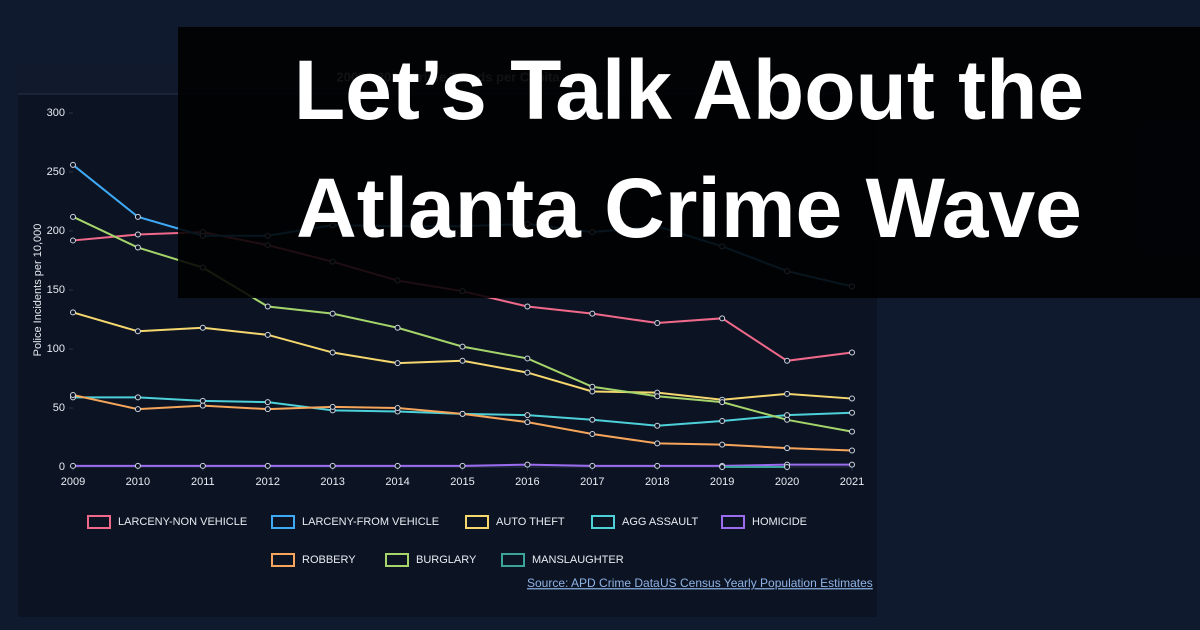 The image size is (1200, 630). What do you see at coordinates (38, 290) in the screenshot?
I see `y-axis-label: Police Incidents per 10,000` at bounding box center [38, 290].